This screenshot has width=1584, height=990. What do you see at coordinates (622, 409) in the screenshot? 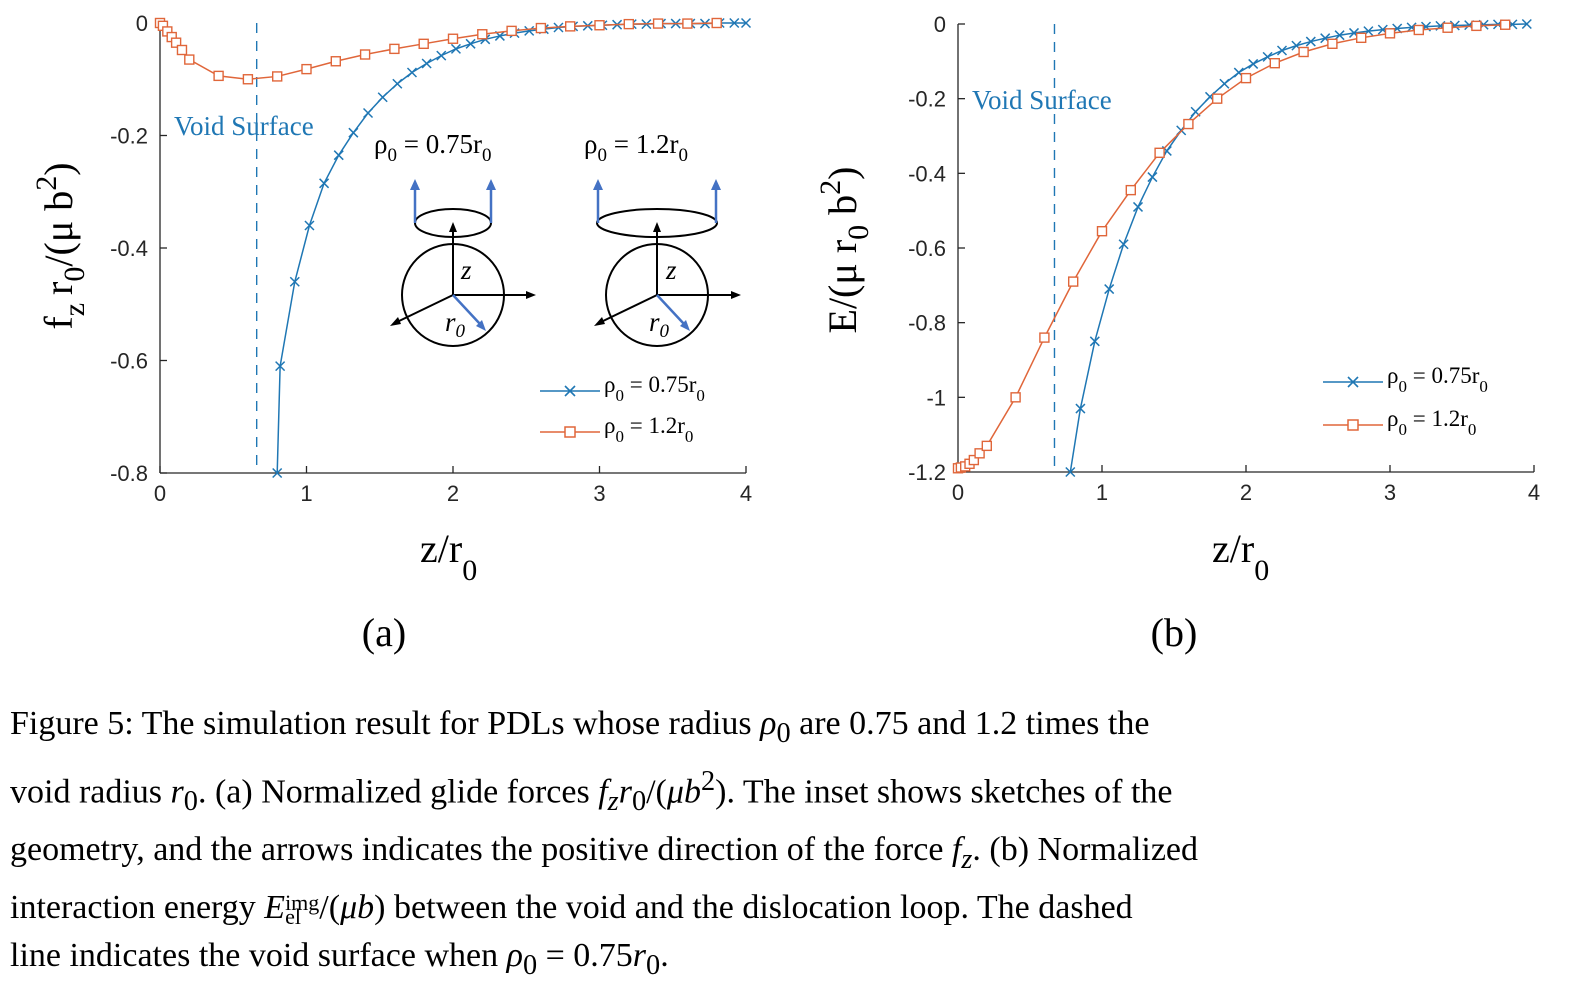
I see `chart-a-legend: ρ0 = 0.75r0 ρ0 = 1.2r0` at bounding box center [622, 409].